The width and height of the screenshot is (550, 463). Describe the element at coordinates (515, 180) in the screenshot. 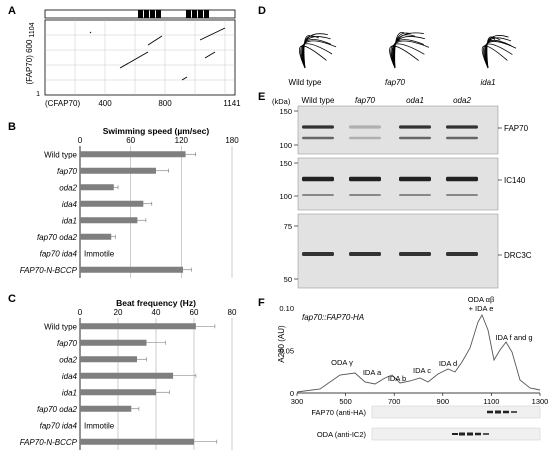

I see `blot-protein-label: IC140` at that location.